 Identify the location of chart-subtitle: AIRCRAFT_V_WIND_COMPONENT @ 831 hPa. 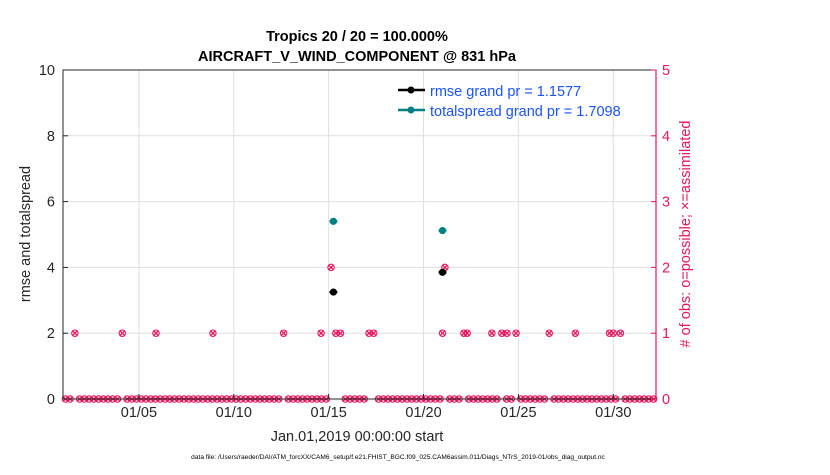
(357, 57).